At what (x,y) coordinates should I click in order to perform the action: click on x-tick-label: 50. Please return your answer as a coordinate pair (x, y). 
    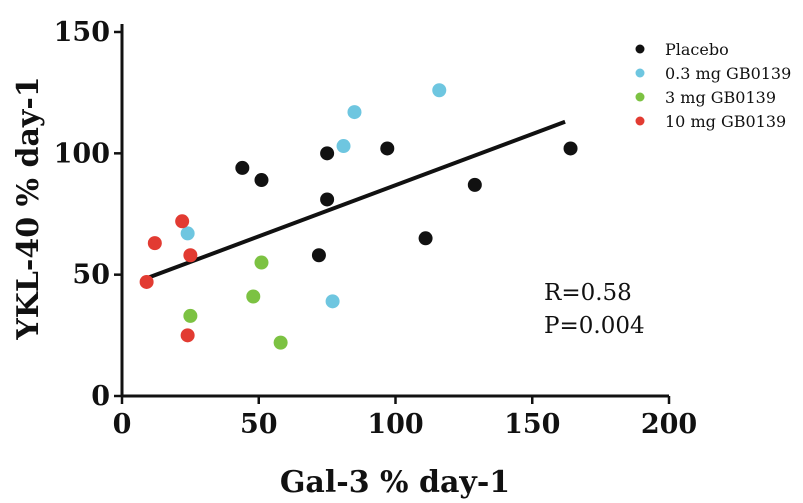
    Looking at the image, I should click on (259, 424).